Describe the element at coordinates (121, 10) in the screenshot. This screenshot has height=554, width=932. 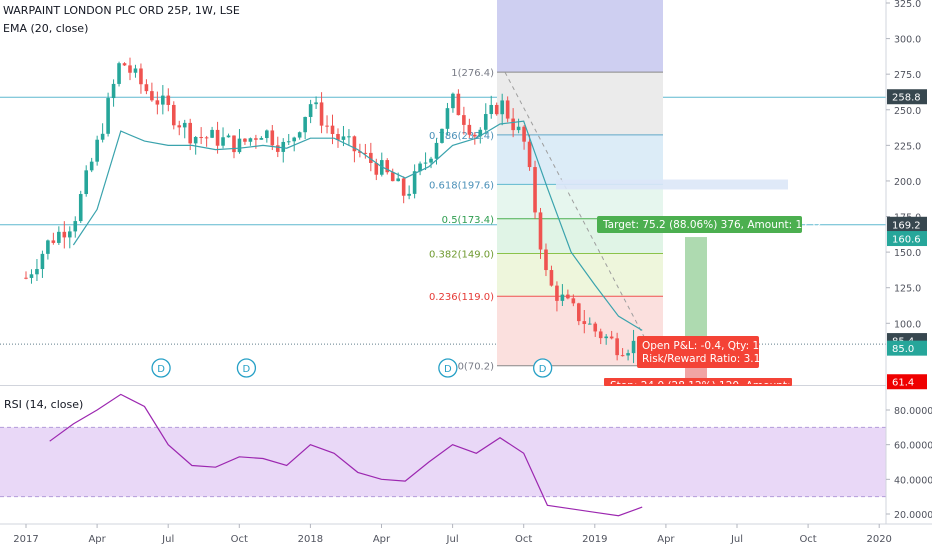
I see `symbol-title: WARPAINT LONDON PLC ORD 25P, 1W, LSE` at that location.